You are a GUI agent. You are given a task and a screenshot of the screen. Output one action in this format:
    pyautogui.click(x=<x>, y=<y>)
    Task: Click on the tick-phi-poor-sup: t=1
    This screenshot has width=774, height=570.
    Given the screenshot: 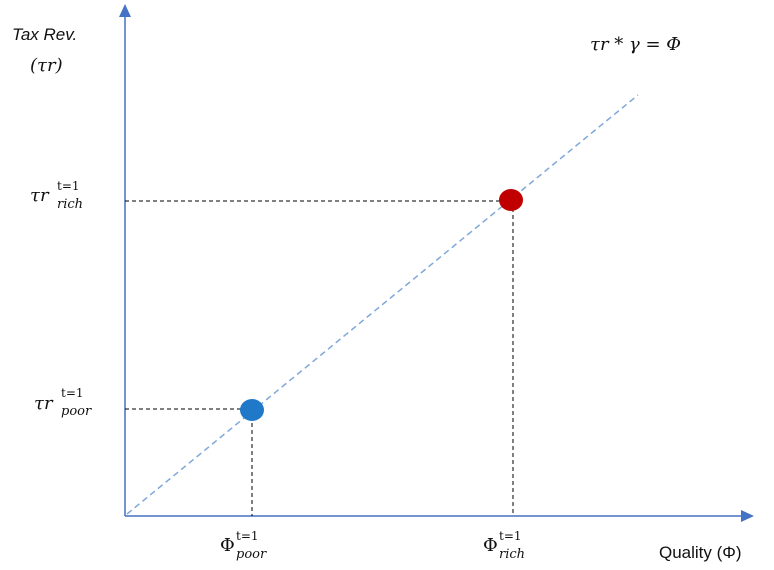 What is the action you would take?
    pyautogui.click(x=247, y=536)
    